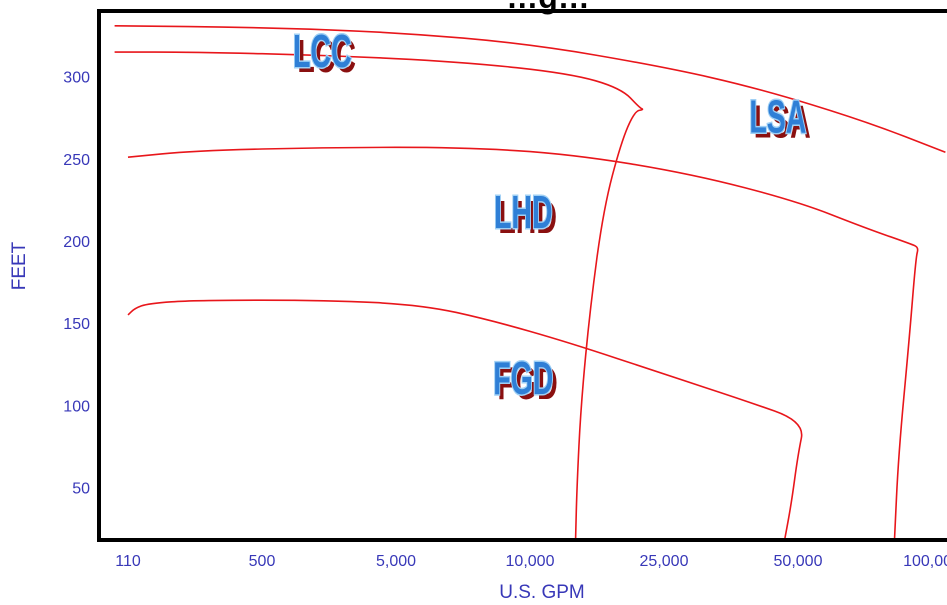 The image size is (947, 605). Describe the element at coordinates (128, 561) in the screenshot. I see `x-tick-label: 110` at that location.